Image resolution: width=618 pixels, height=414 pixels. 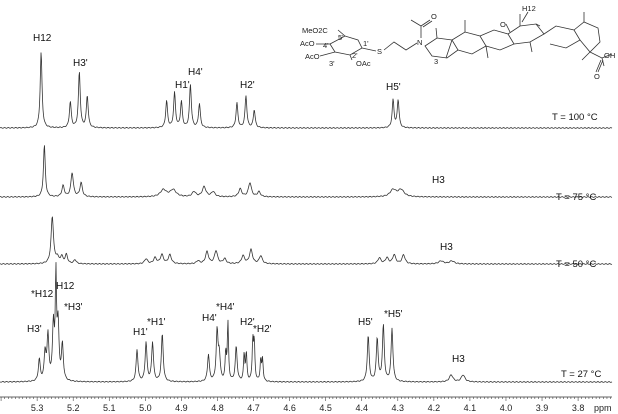 What do you see at coordinates (325, 408) in the screenshot?
I see `x-tick-label: 4.5` at bounding box center [325, 408].